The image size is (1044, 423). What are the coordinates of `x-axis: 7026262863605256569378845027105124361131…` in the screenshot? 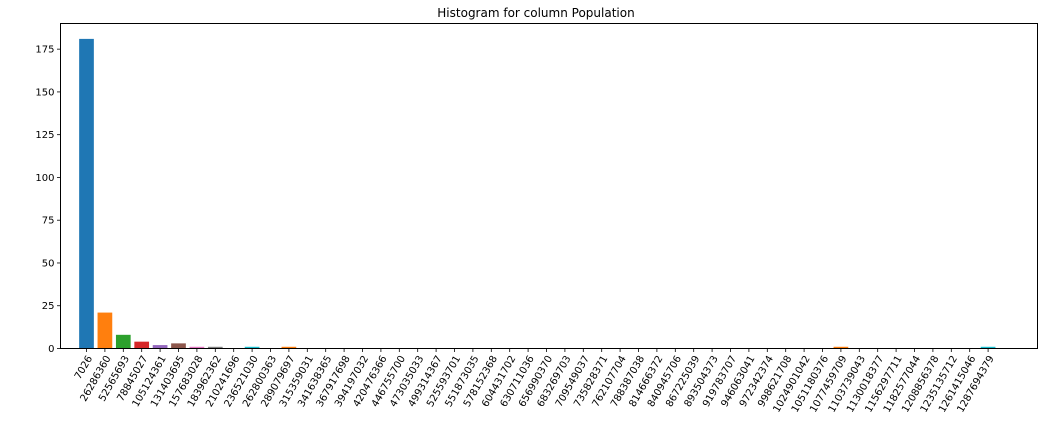 It's located at (535, 381).